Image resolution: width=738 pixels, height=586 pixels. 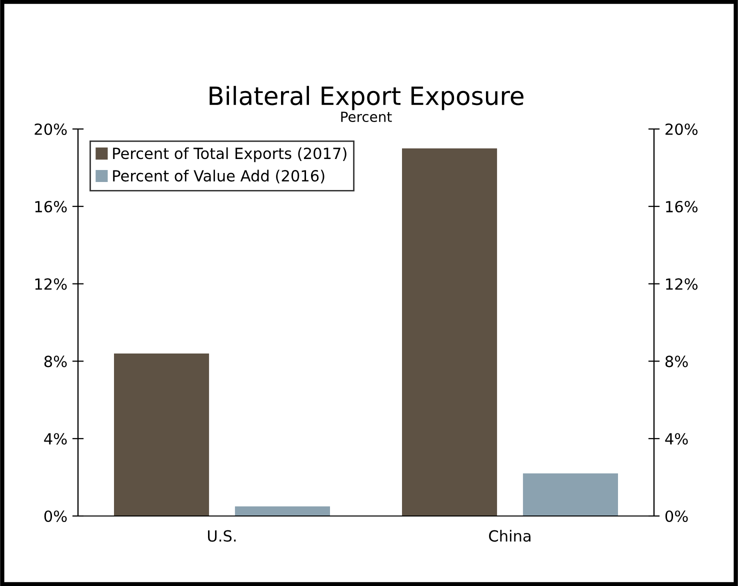 What do you see at coordinates (218, 177) in the screenshot?
I see `legend-label: Percent of Value Add (2016)` at bounding box center [218, 177].